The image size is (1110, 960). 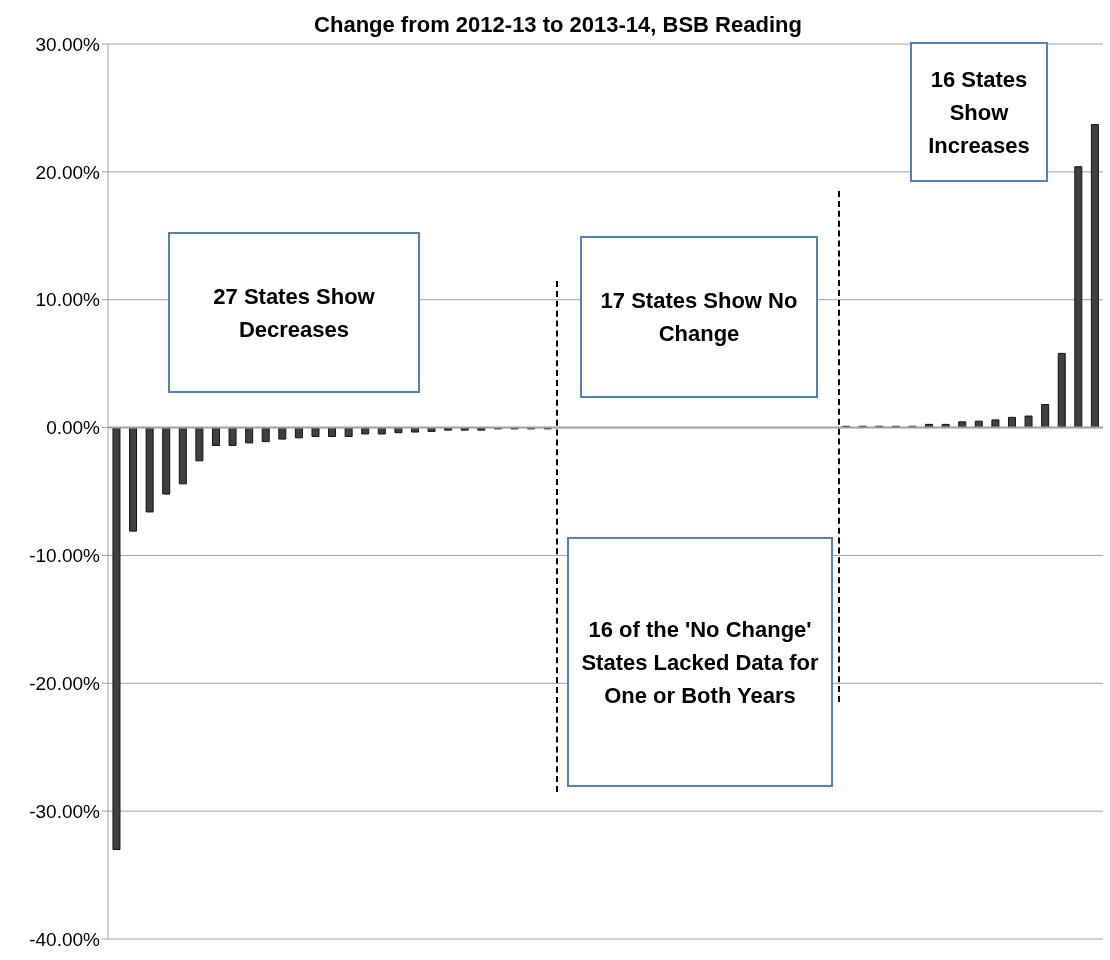 I want to click on text-box: 16 of the 'No Change' States Lacked Data for One or Both Years, so click(x=700, y=662).